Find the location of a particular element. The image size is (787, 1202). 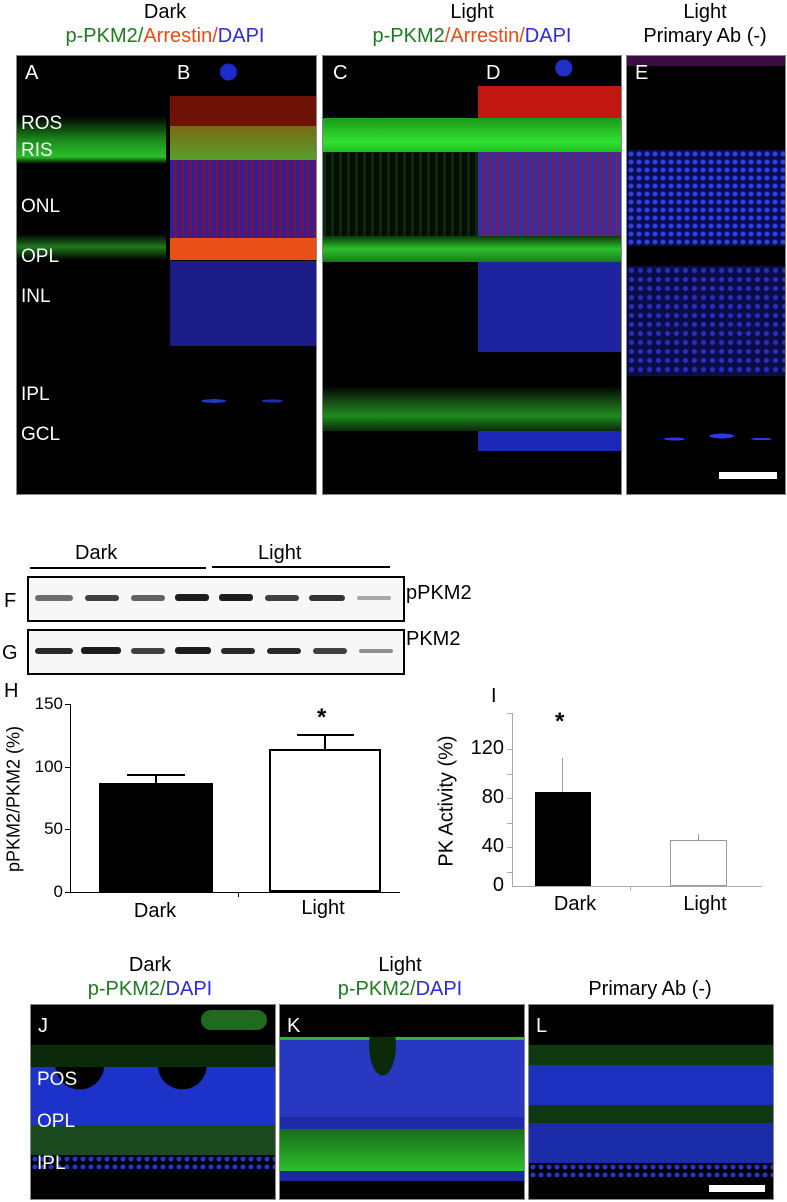

chart-i-ylabel: PK Activity (%) is located at coordinates (447, 801).